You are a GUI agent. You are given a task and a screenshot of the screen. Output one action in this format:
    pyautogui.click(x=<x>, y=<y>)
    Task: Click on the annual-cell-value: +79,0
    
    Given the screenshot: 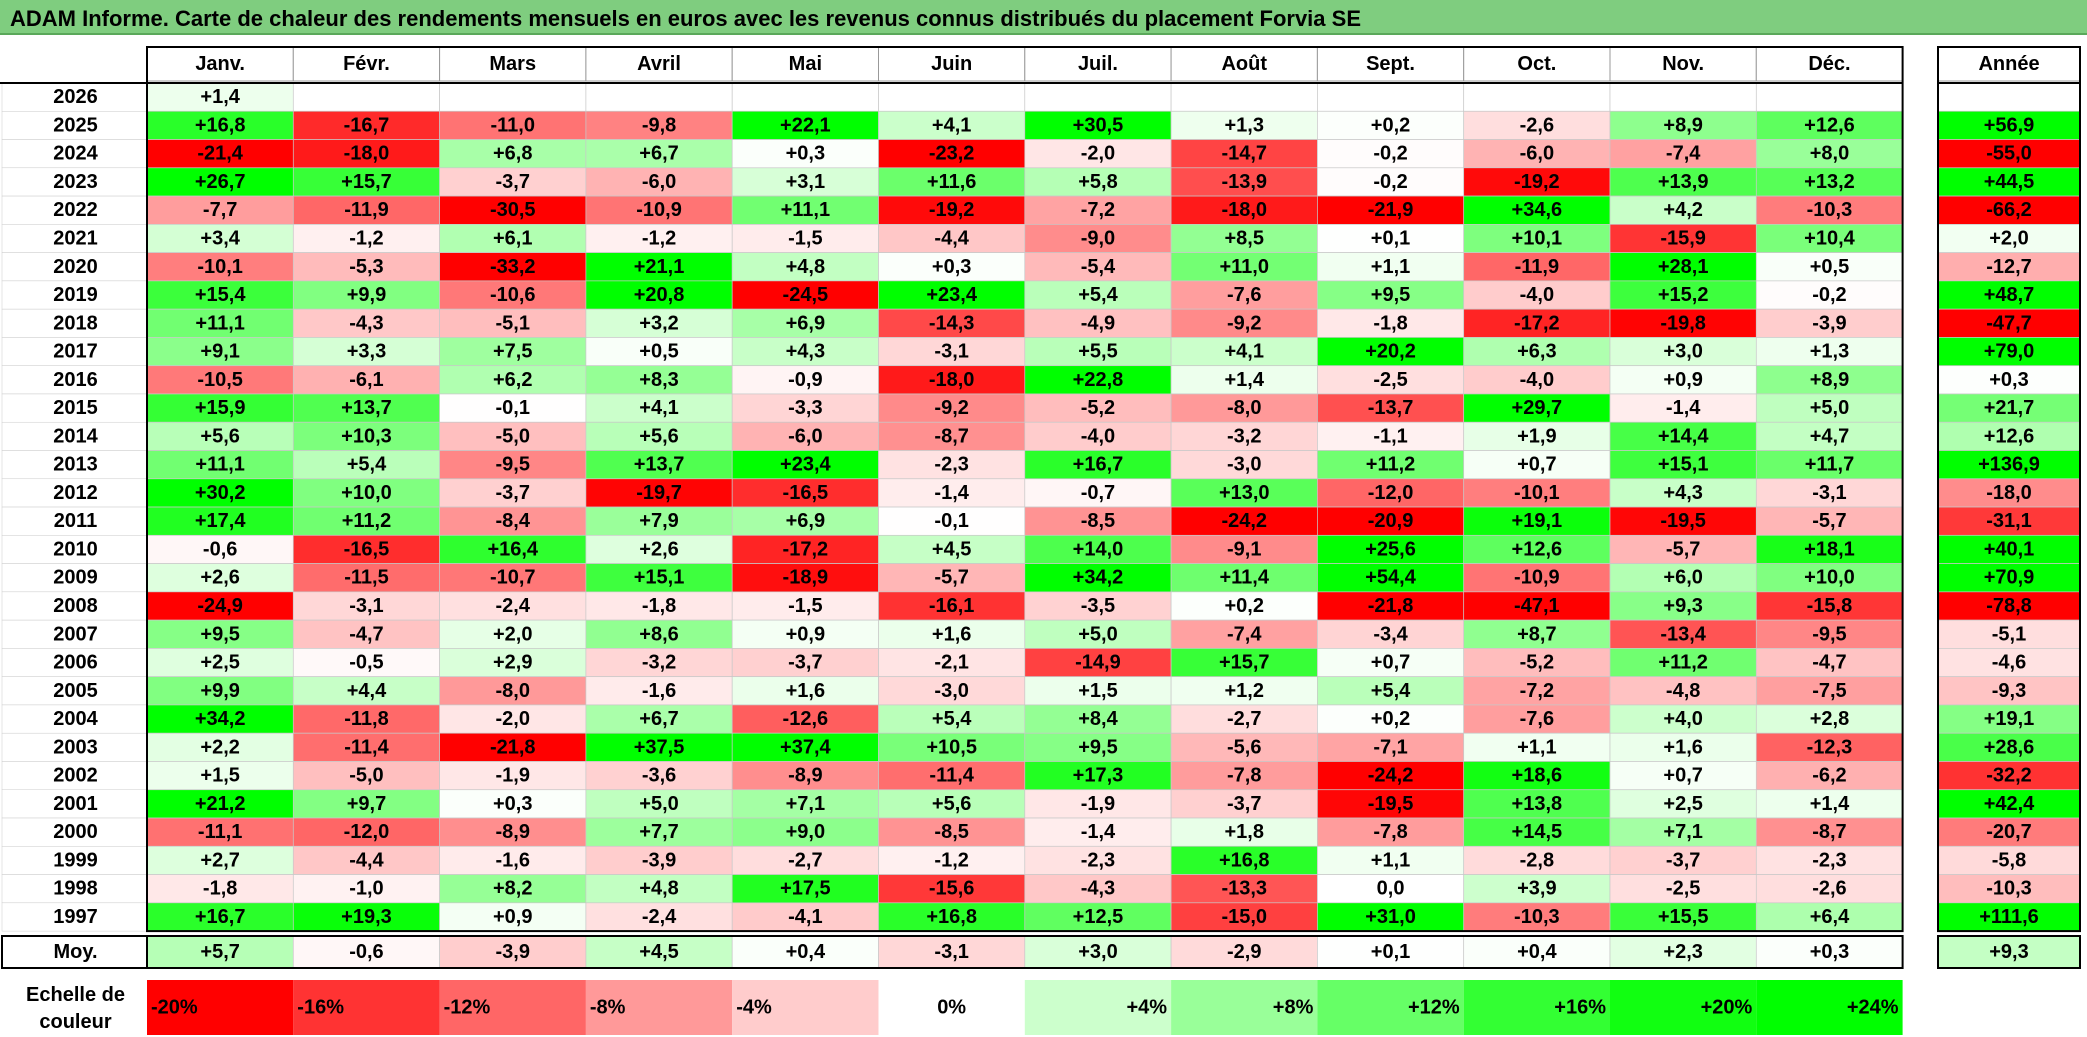 What is the action you would take?
    pyautogui.click(x=2009, y=352)
    